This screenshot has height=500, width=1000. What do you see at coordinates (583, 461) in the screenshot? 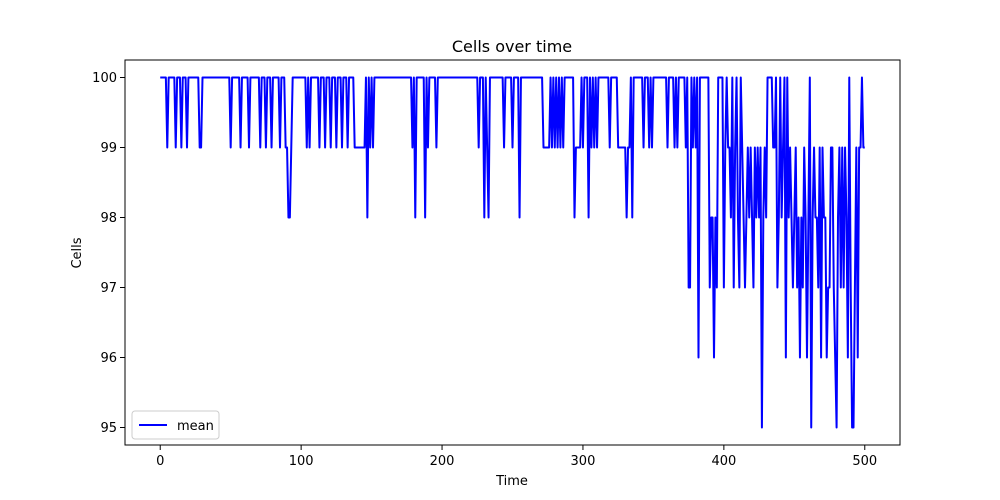
I see `x-tick-label: 300` at bounding box center [583, 461].